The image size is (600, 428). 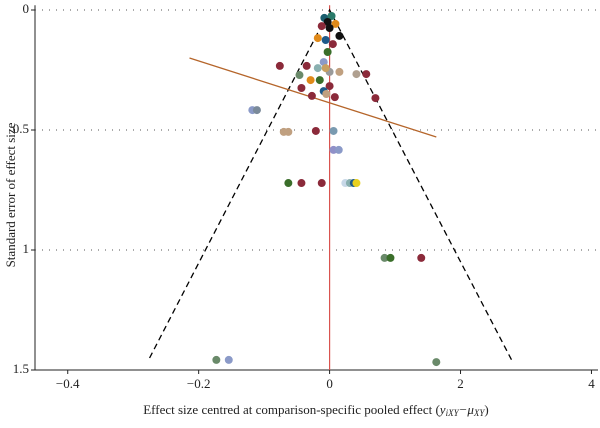 What do you see at coordinates (199, 383) in the screenshot?
I see `x-tick-label: −0.2` at bounding box center [199, 383].